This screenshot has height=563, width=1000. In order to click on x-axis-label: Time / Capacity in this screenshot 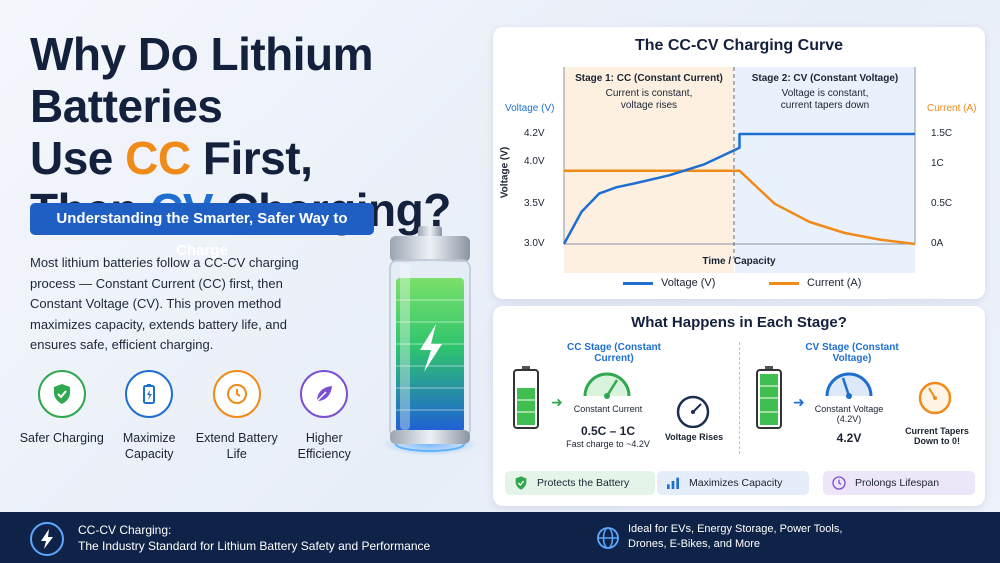, I will do `click(739, 261)`.